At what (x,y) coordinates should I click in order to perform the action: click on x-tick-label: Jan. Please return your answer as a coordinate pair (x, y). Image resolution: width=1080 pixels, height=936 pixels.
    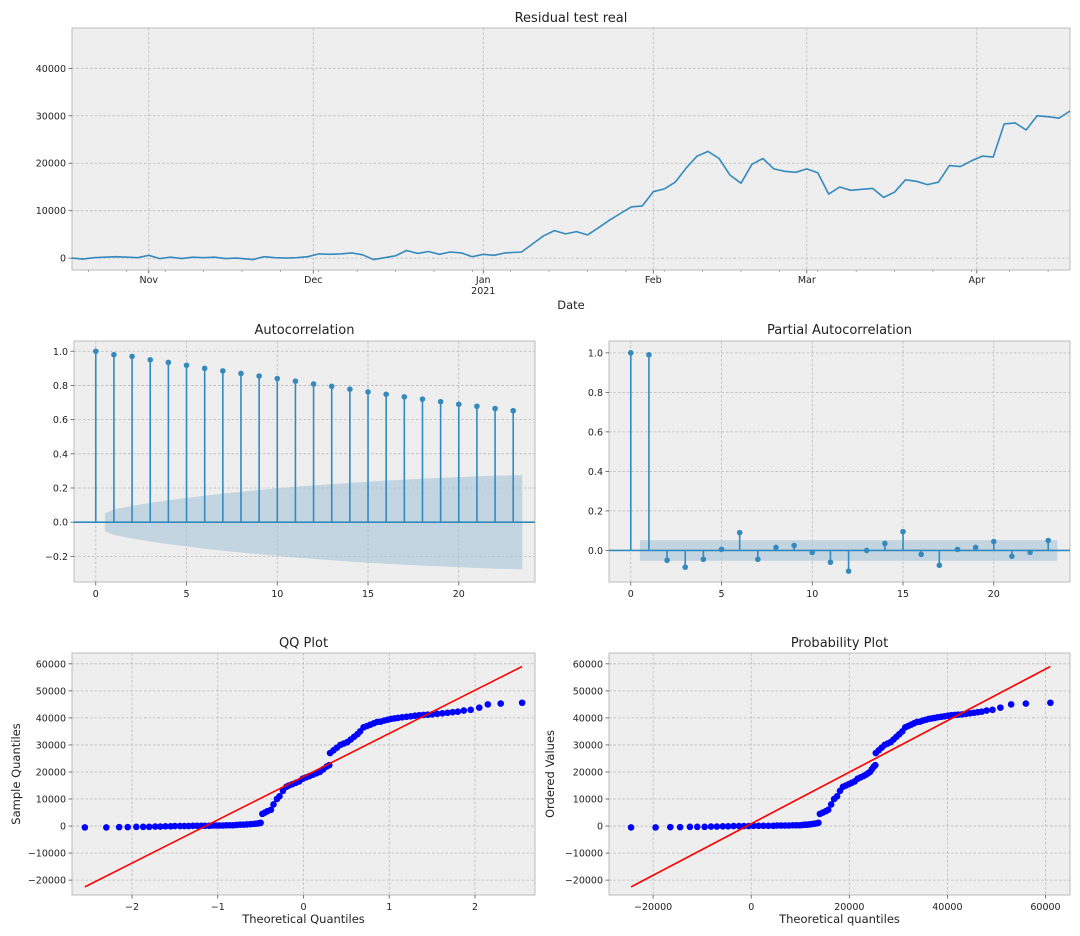
    Looking at the image, I should click on (483, 280).